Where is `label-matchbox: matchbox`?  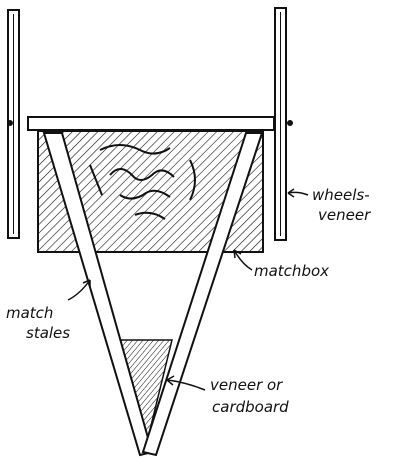 label-matchbox: matchbox is located at coordinates (291, 271).